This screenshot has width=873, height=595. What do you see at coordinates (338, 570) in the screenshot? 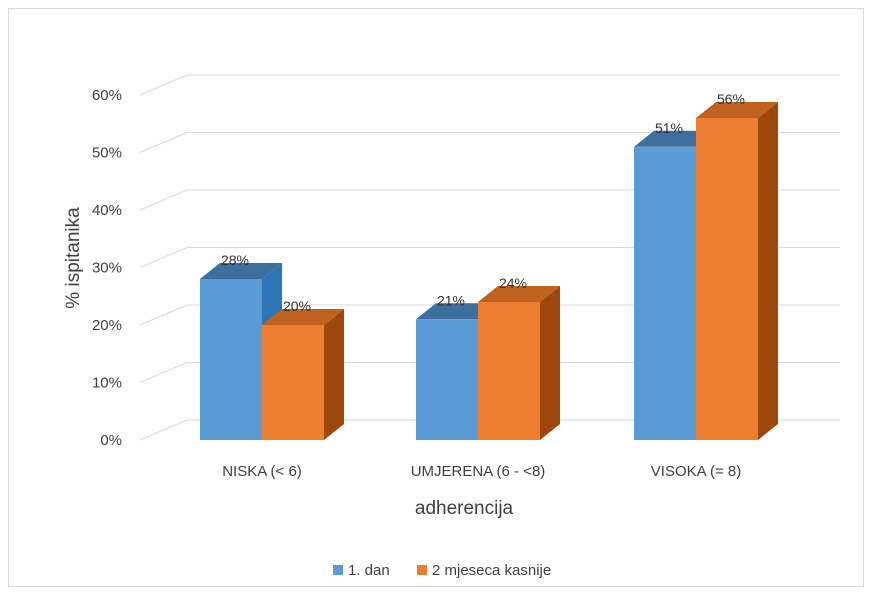
I see `legend-swatch-1-dan` at bounding box center [338, 570].